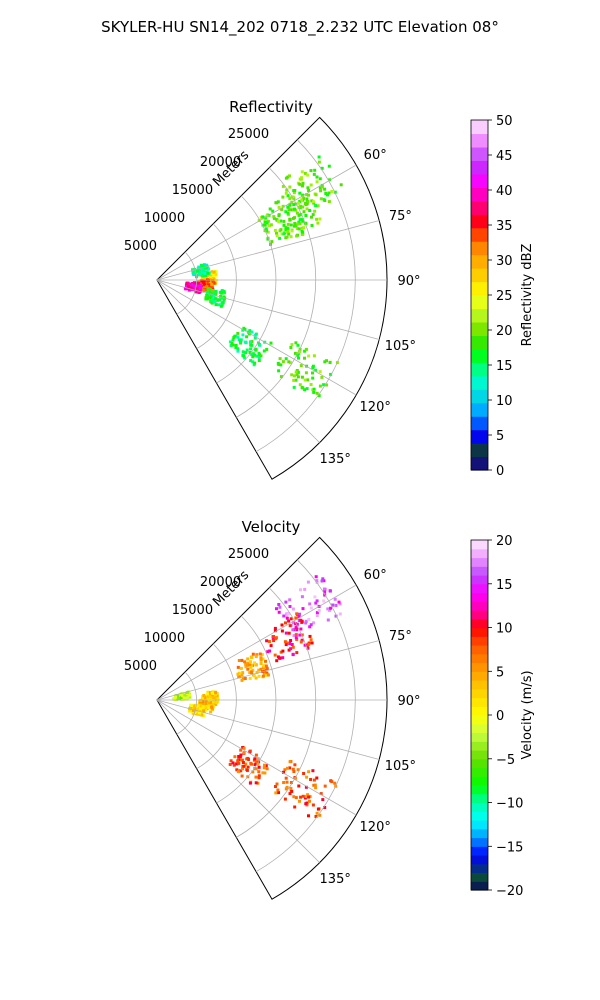  Describe the element at coordinates (500, 716) in the screenshot. I see `colorbar-tick-label: 0` at that location.